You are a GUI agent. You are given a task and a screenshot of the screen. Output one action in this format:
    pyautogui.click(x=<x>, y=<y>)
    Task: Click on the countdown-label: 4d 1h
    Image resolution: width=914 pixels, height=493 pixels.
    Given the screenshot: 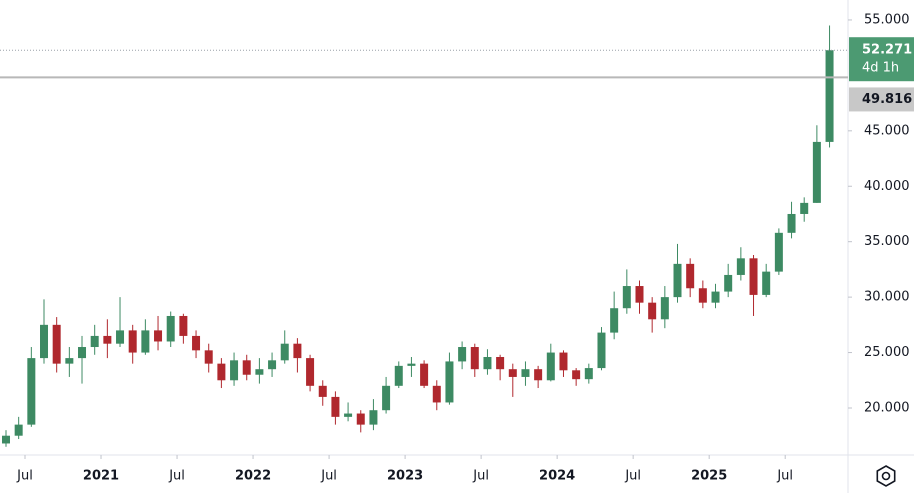 What is the action you would take?
    pyautogui.click(x=880, y=68)
    